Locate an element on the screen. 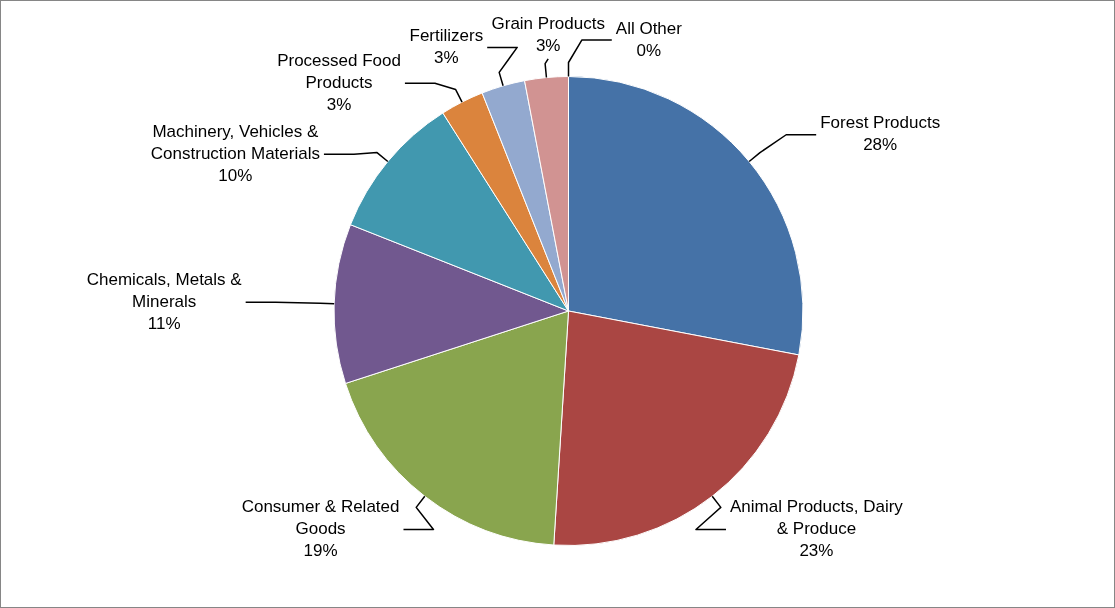 This screenshot has height=608, width=1115. text: 0% is located at coordinates (649, 50).